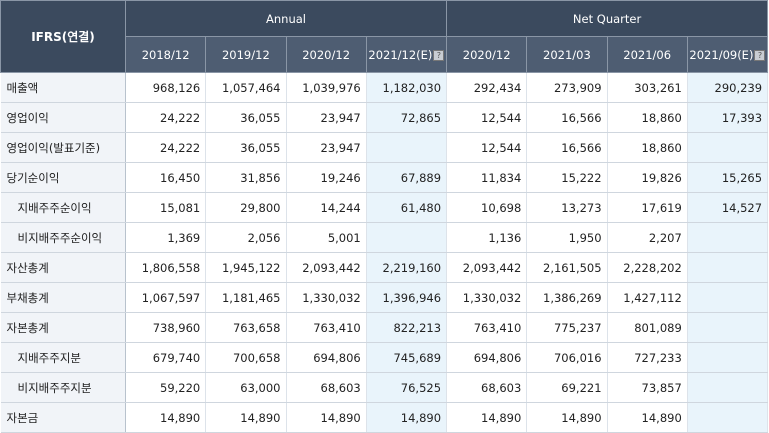 The width and height of the screenshot is (769, 433). I want to click on table-cell: 61,480, so click(407, 207).